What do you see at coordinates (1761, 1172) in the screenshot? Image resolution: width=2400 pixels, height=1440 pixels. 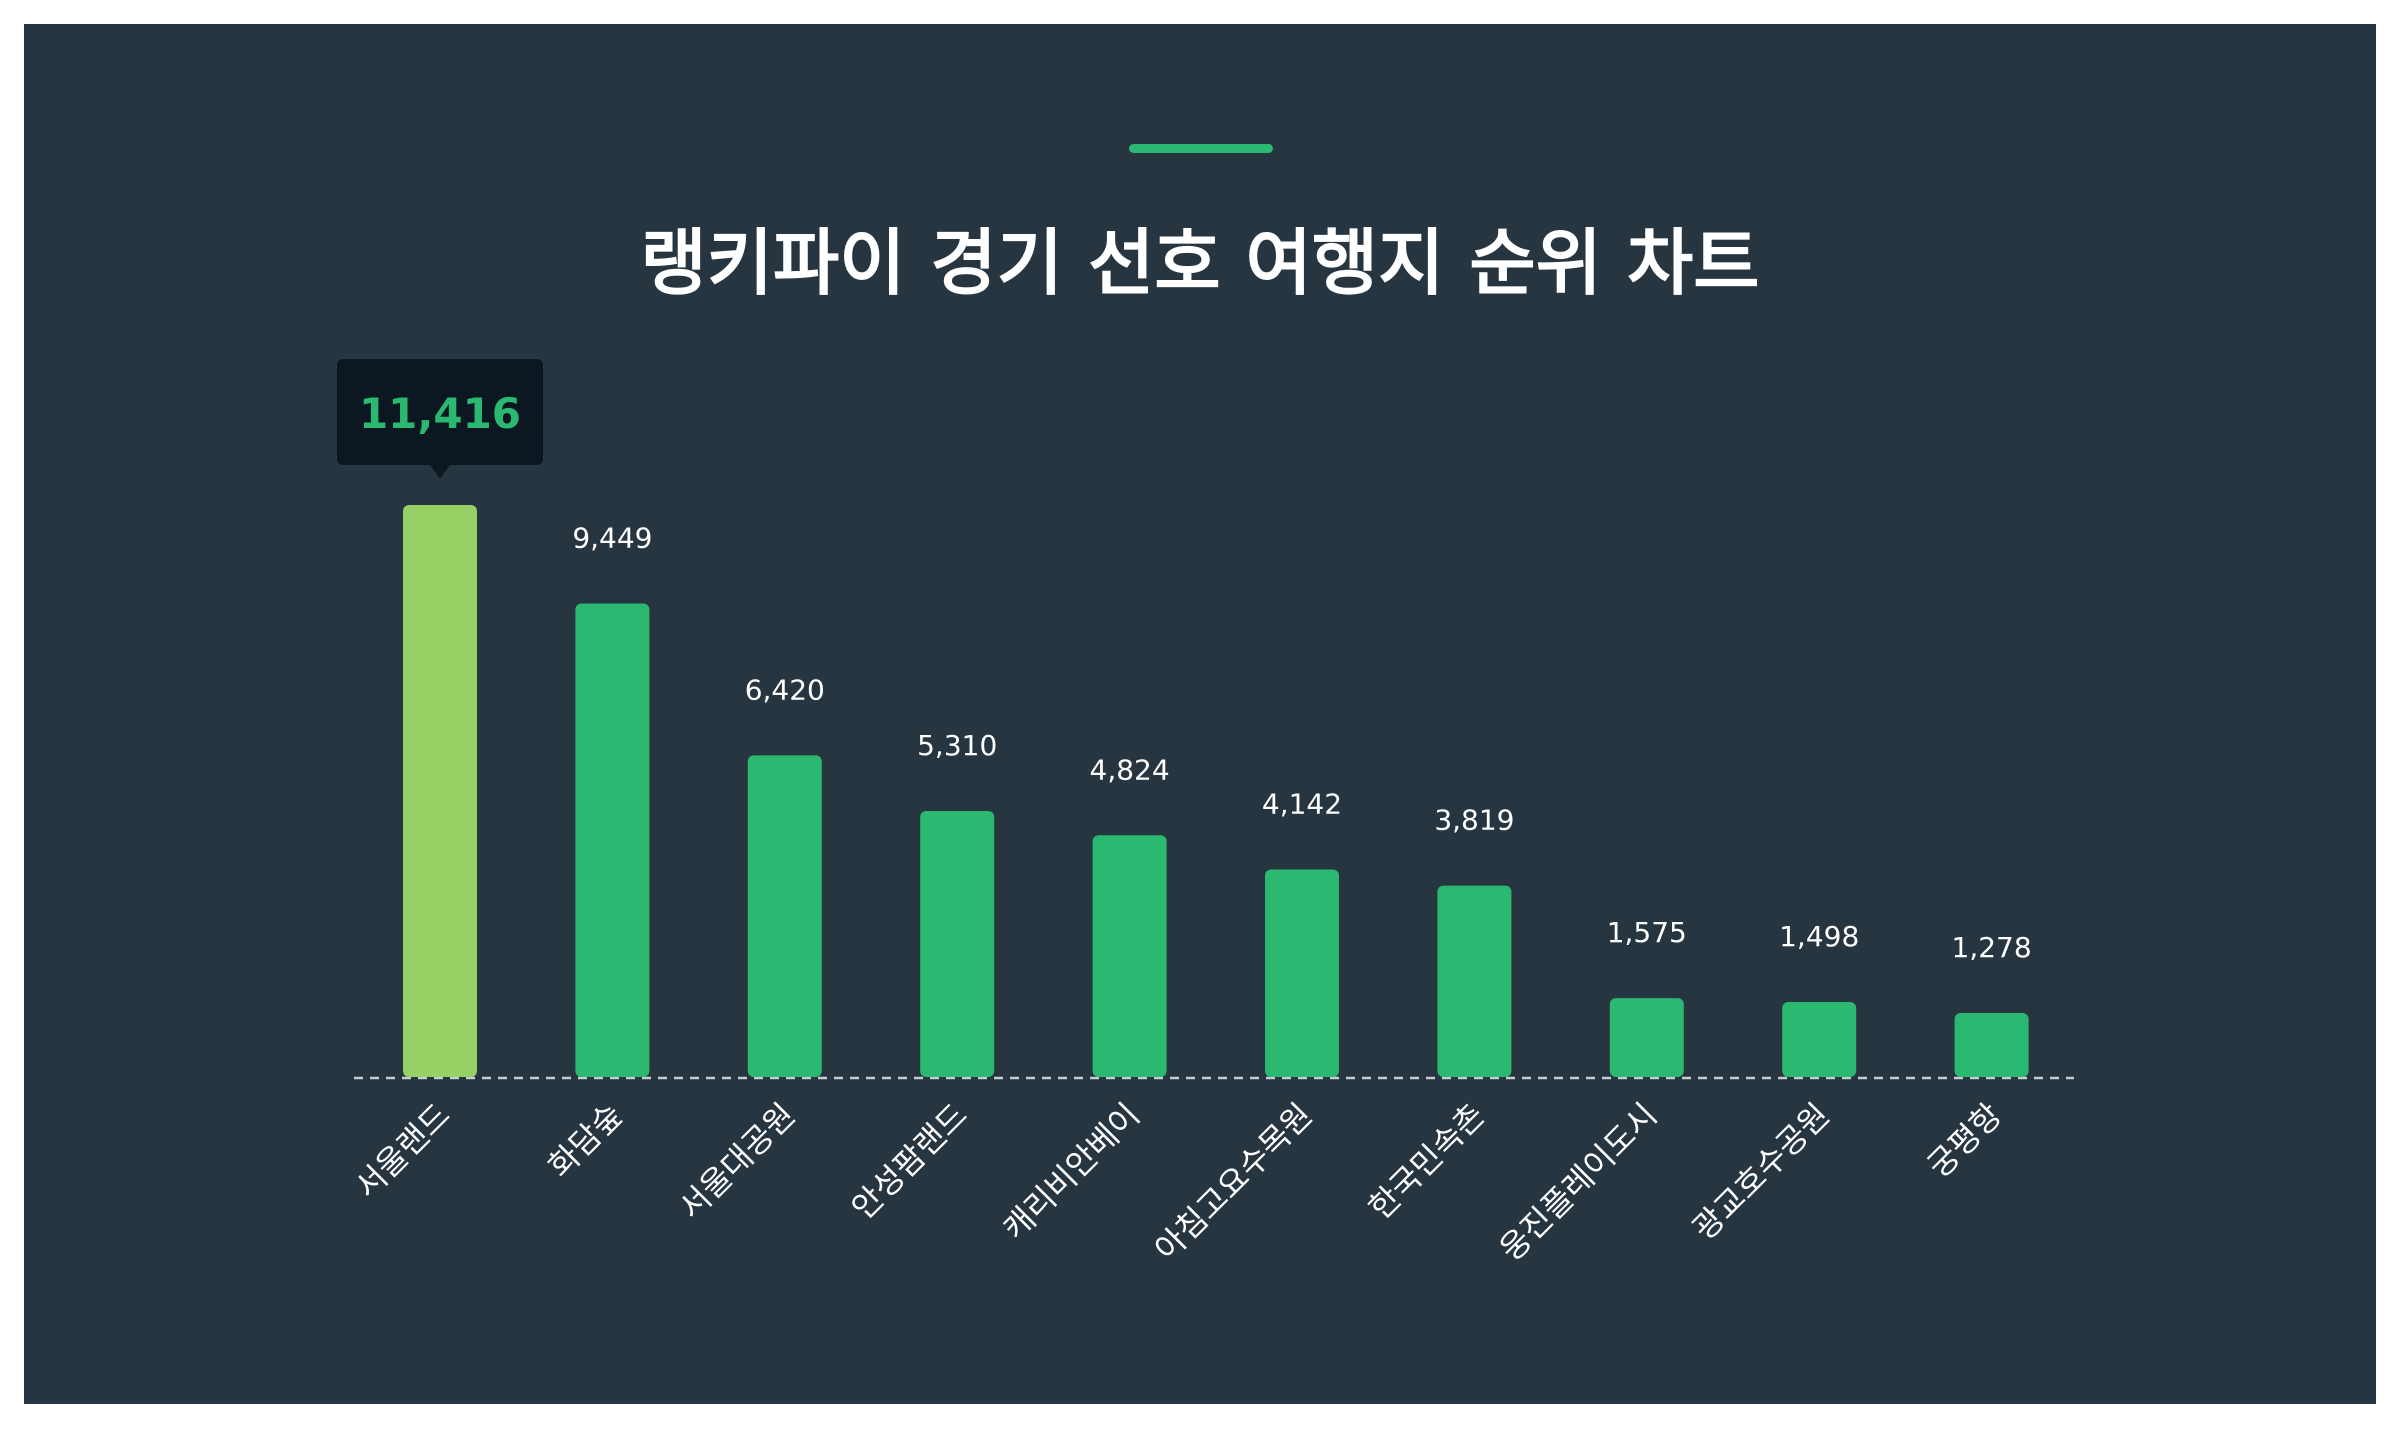 I see `tick-label: 광교호수공원` at bounding box center [1761, 1172].